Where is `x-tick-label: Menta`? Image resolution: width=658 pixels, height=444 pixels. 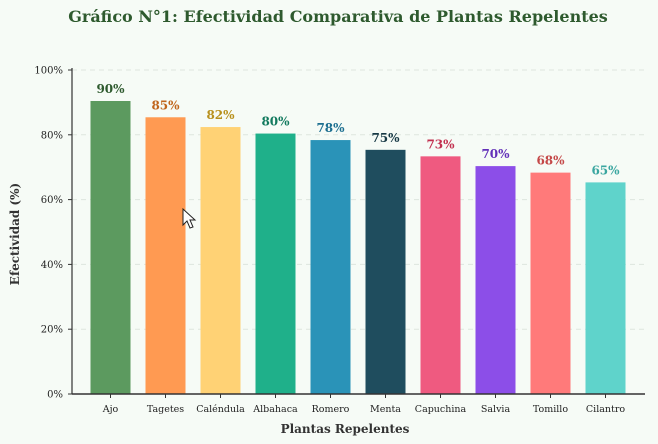
x-tick-label: Menta is located at coordinates (385, 409).